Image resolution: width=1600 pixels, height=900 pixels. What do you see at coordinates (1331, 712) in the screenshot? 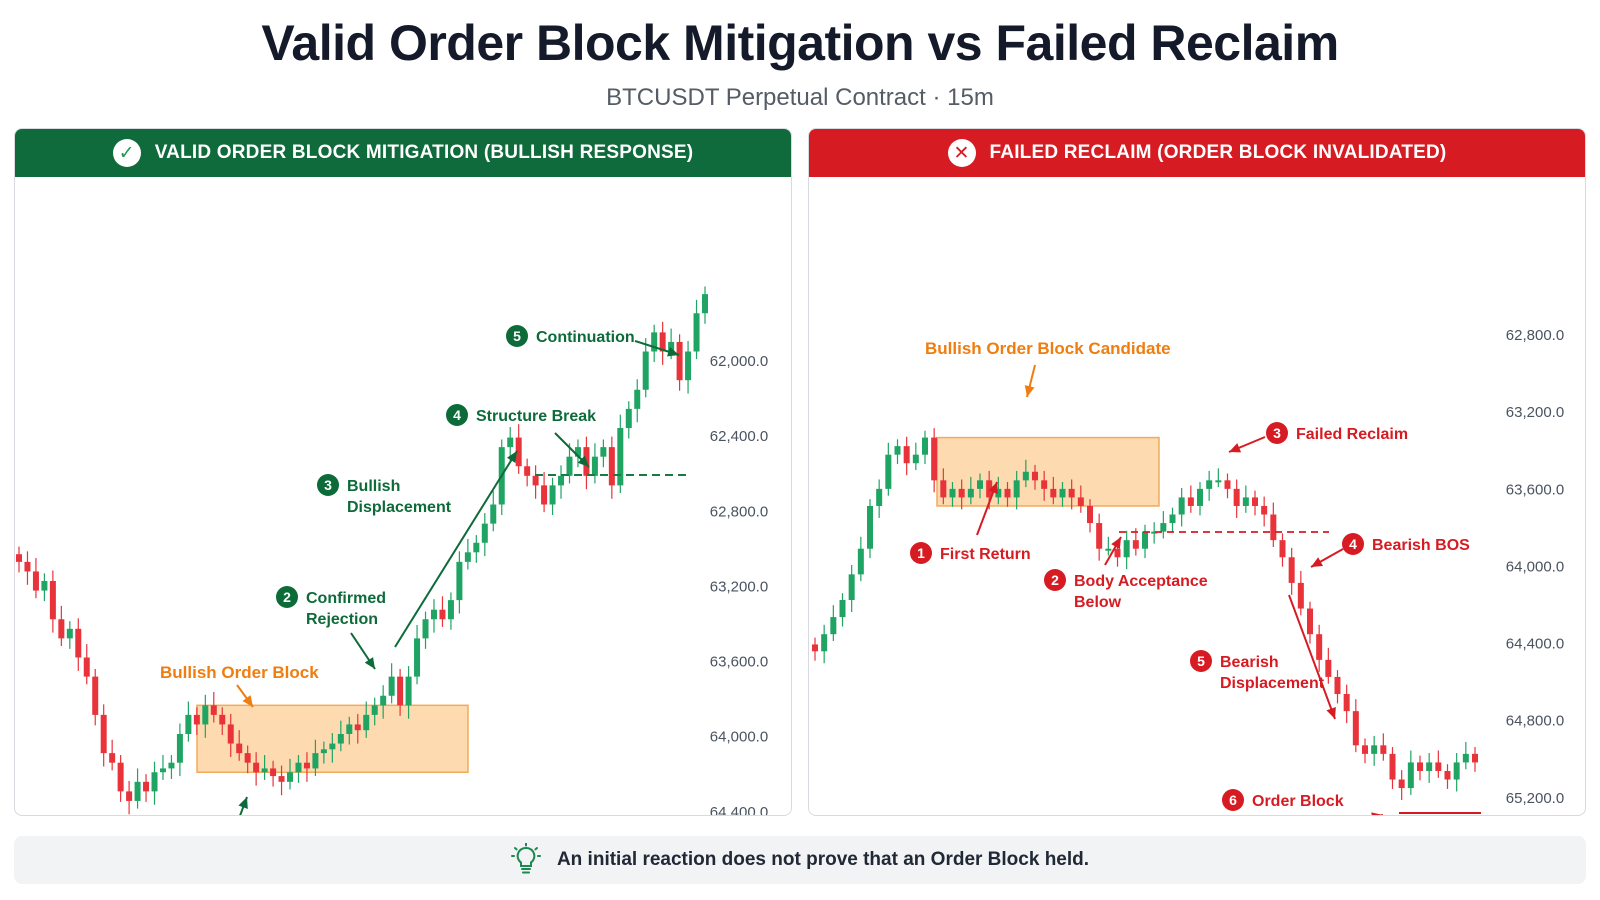
I see `bearish-displacement-arrow-head` at bounding box center [1331, 712].